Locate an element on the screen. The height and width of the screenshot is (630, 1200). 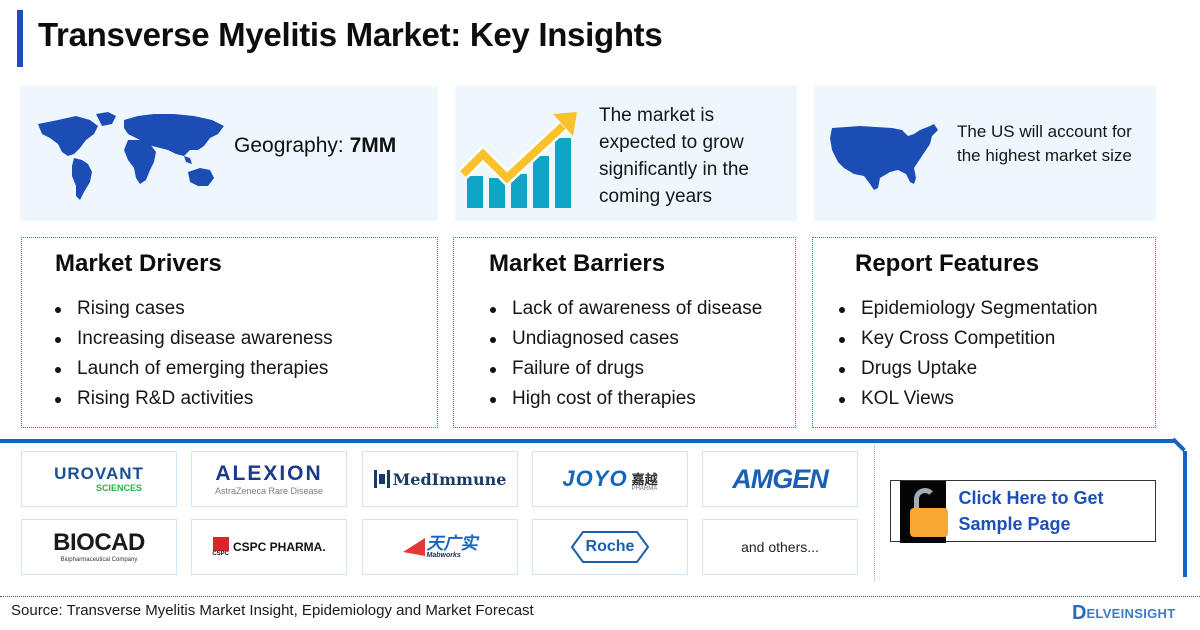
growth-chart-icon is located at coordinates (518, 160).